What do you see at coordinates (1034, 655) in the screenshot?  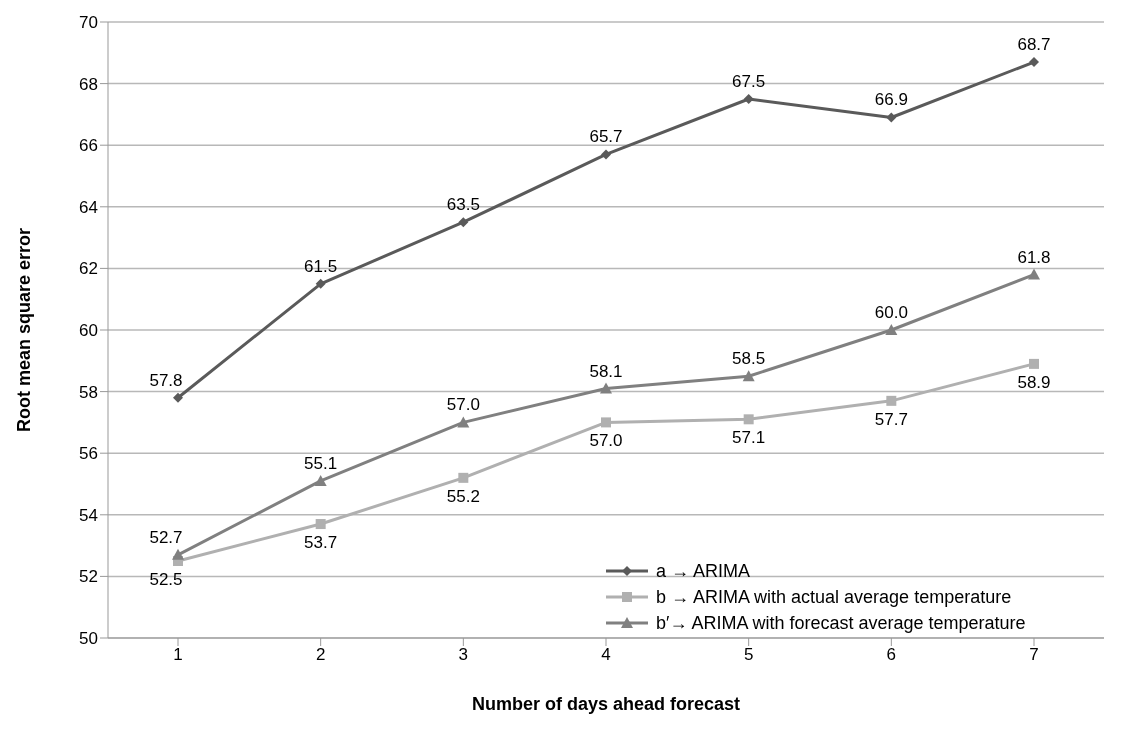 I see `x-tick-label: 7` at bounding box center [1034, 655].